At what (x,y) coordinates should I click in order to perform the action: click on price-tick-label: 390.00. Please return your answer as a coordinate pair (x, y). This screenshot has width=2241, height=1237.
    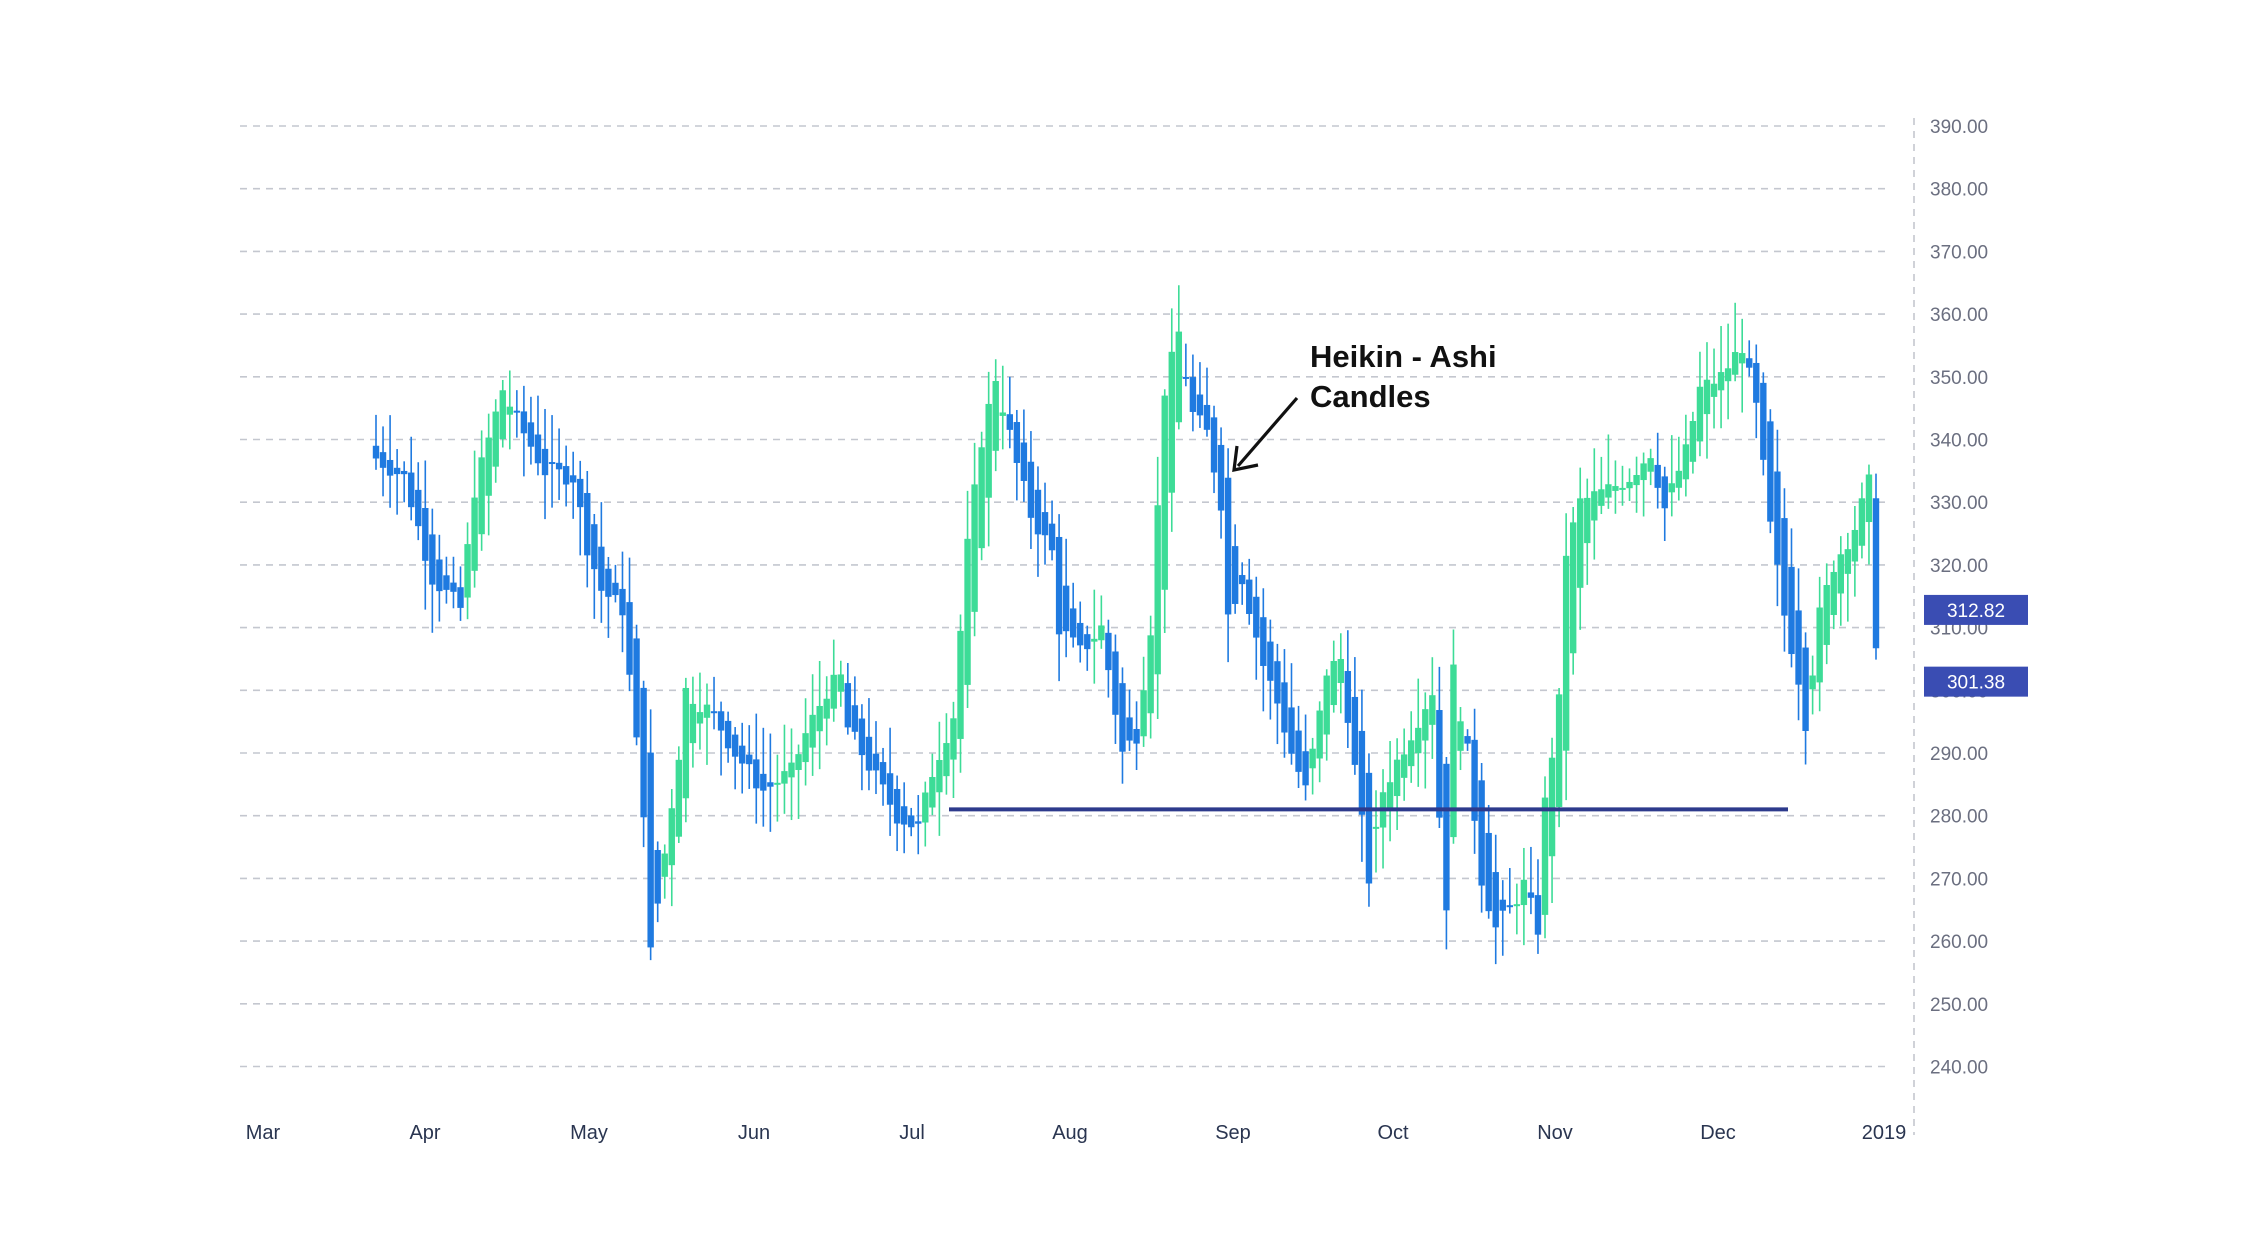
    Looking at the image, I should click on (1959, 127).